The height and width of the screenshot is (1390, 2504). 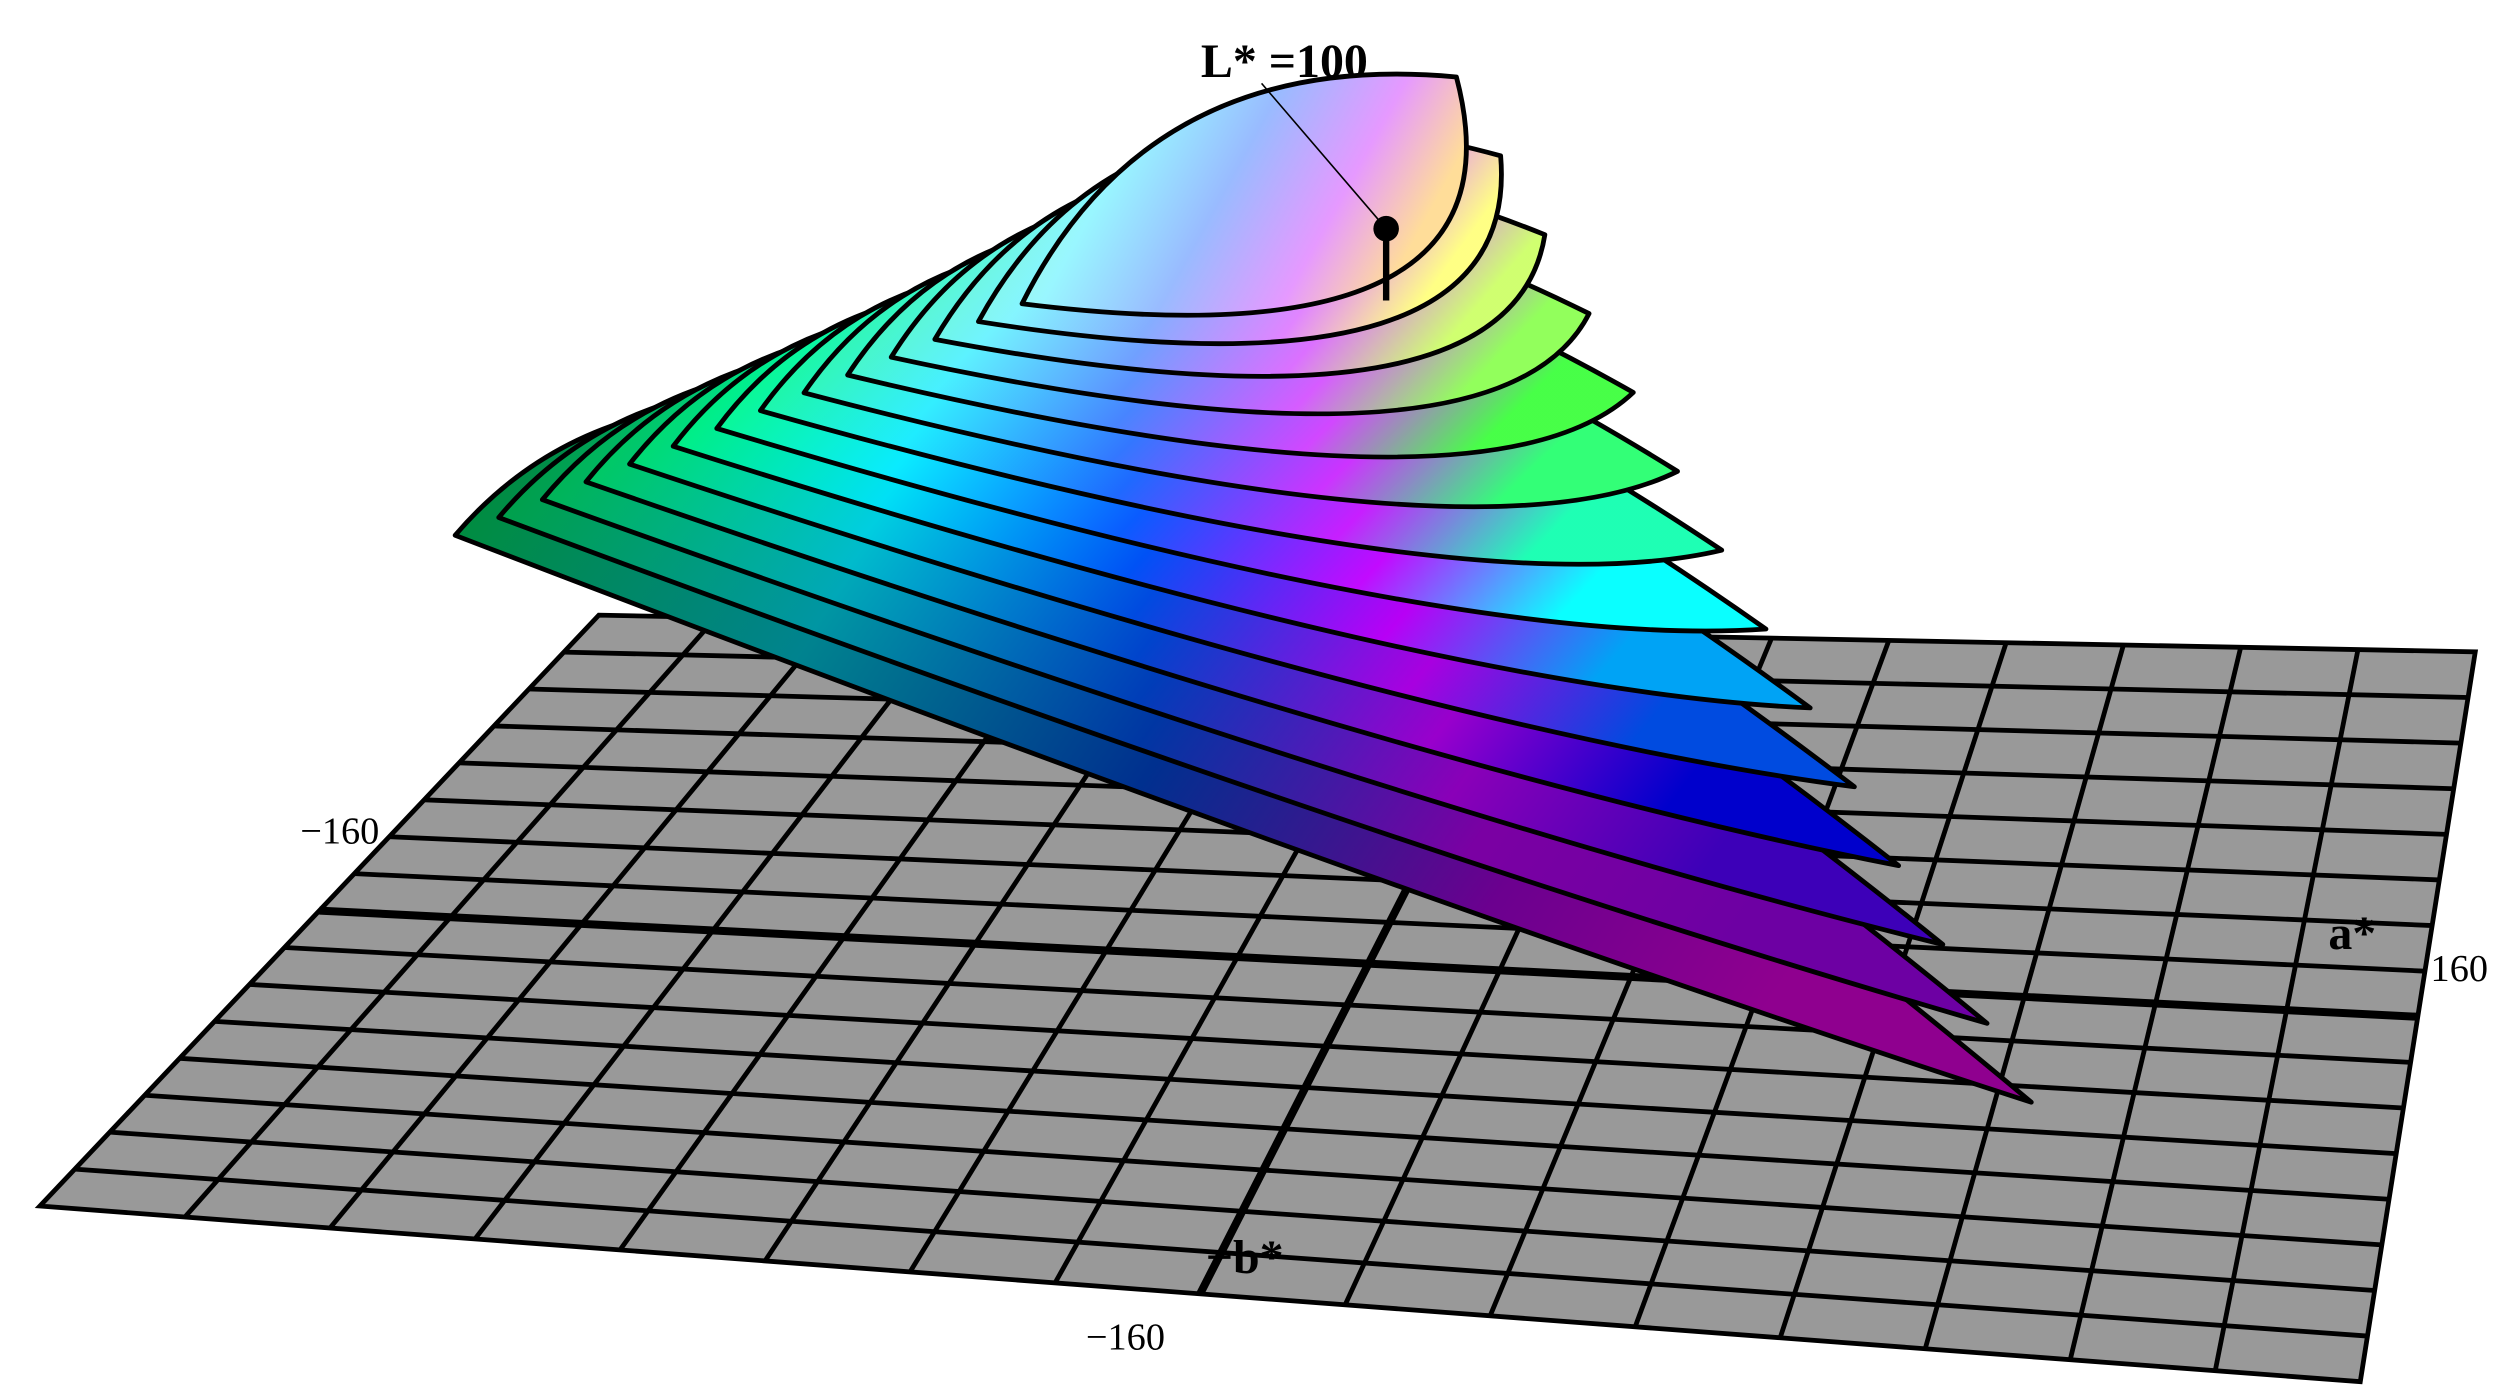 I want to click on a-max-label: 160, so click(x=2459, y=969).